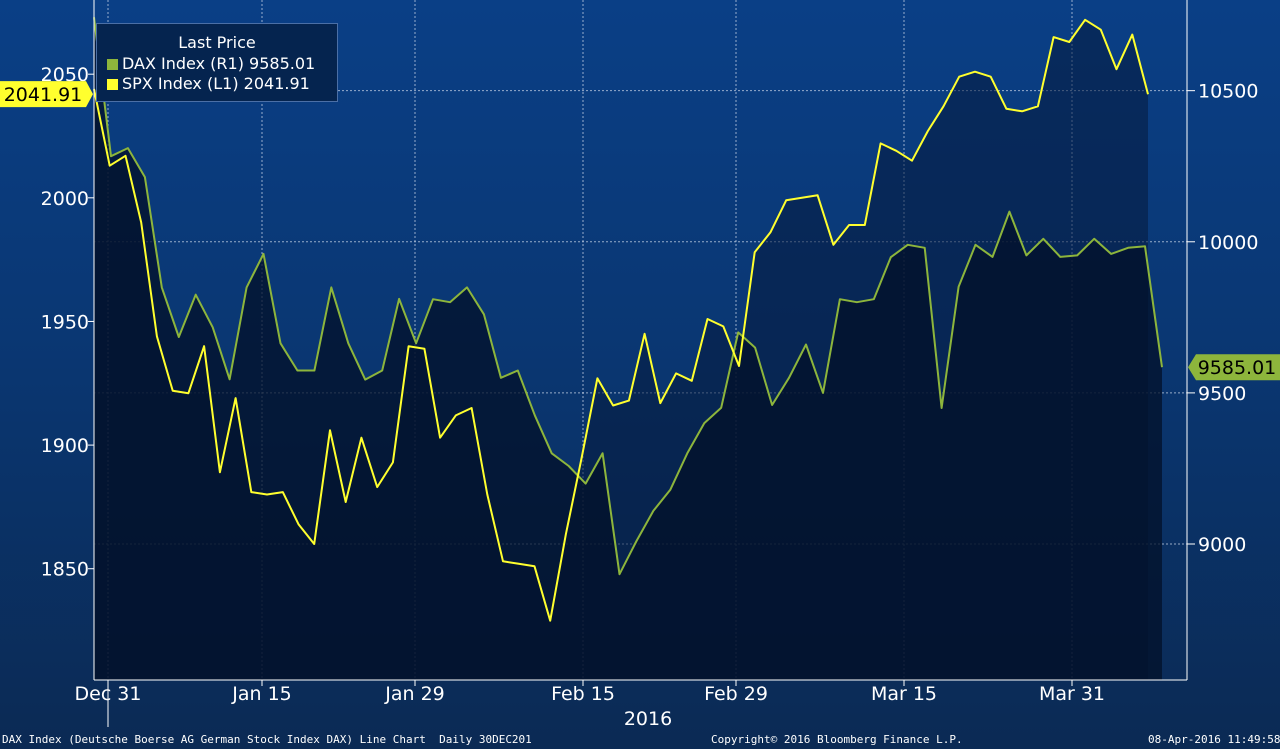 Image resolution: width=1280 pixels, height=749 pixels. What do you see at coordinates (1222, 545) in the screenshot?
I see `right-tick-label: 9000` at bounding box center [1222, 545].